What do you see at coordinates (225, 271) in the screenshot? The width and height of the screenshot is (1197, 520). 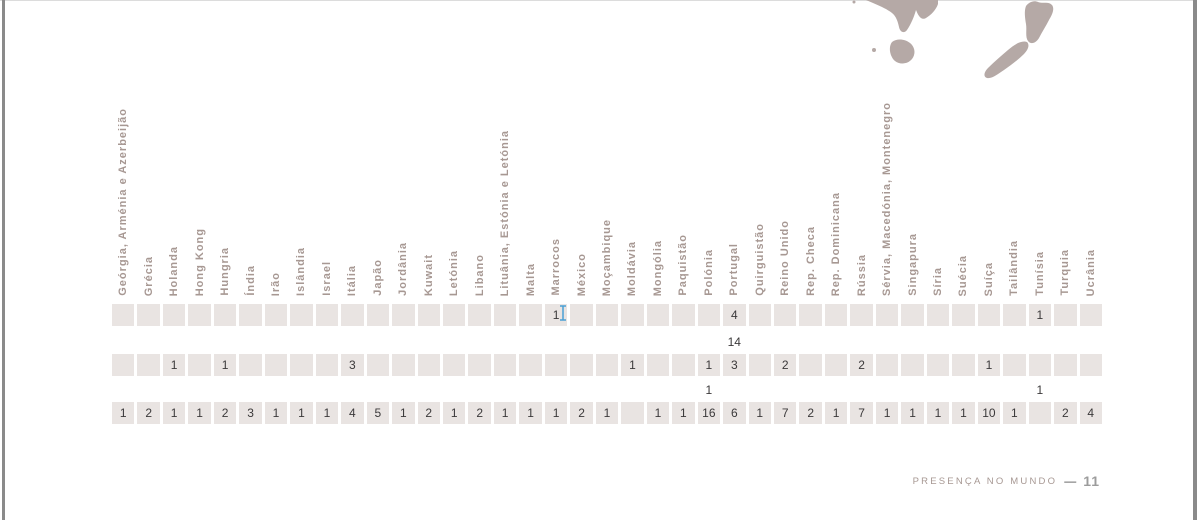 I see `column-header-label: Hungria` at bounding box center [225, 271].